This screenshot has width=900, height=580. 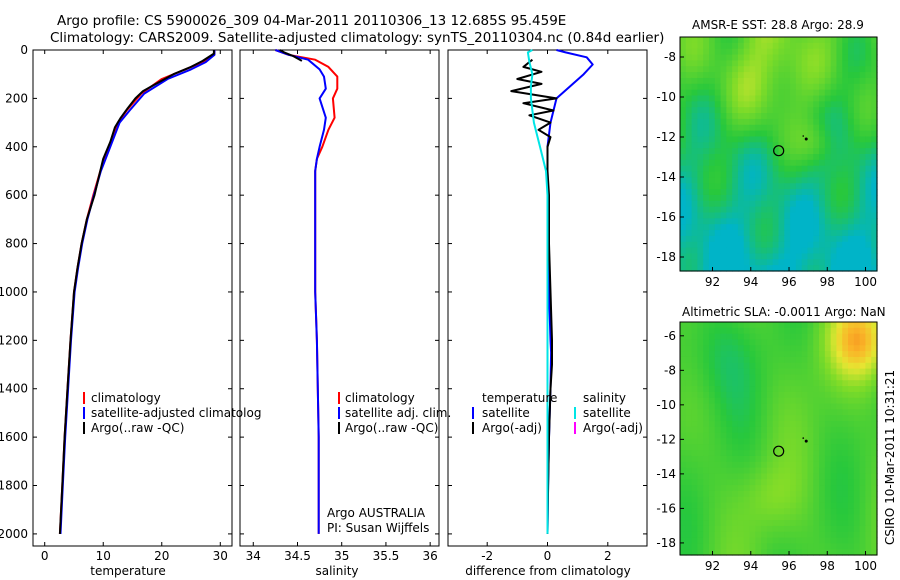 I want to click on y-tick-label: 200, so click(x=16, y=98).